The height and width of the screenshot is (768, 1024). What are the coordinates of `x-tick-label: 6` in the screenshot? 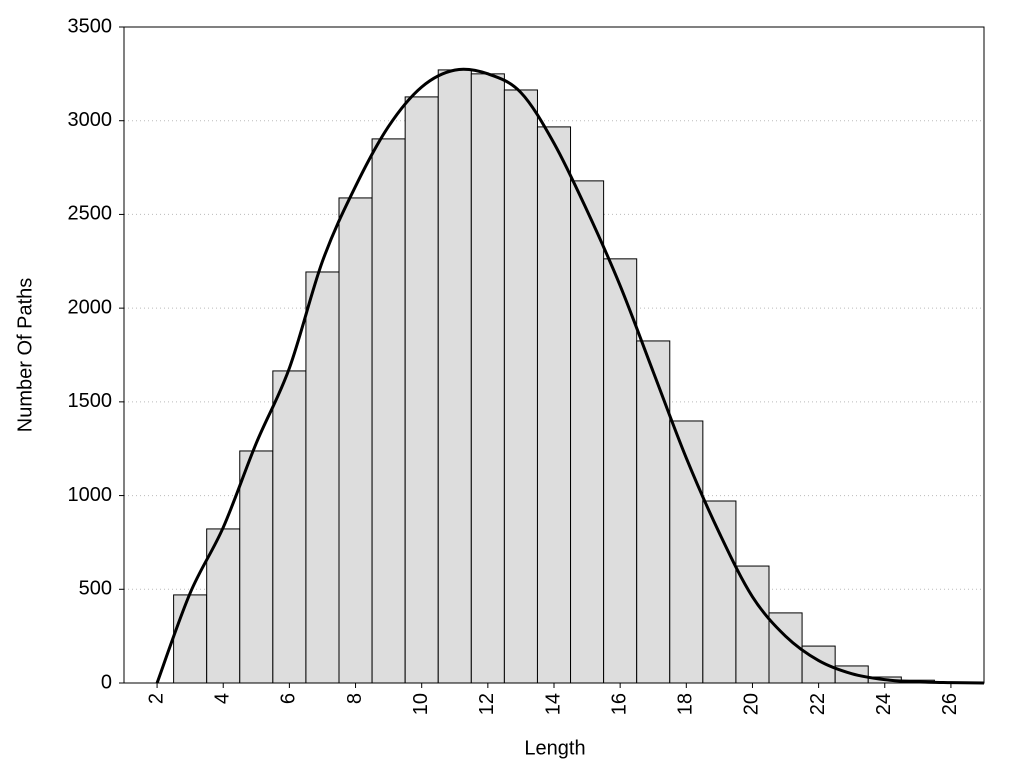 It's located at (289, 698).